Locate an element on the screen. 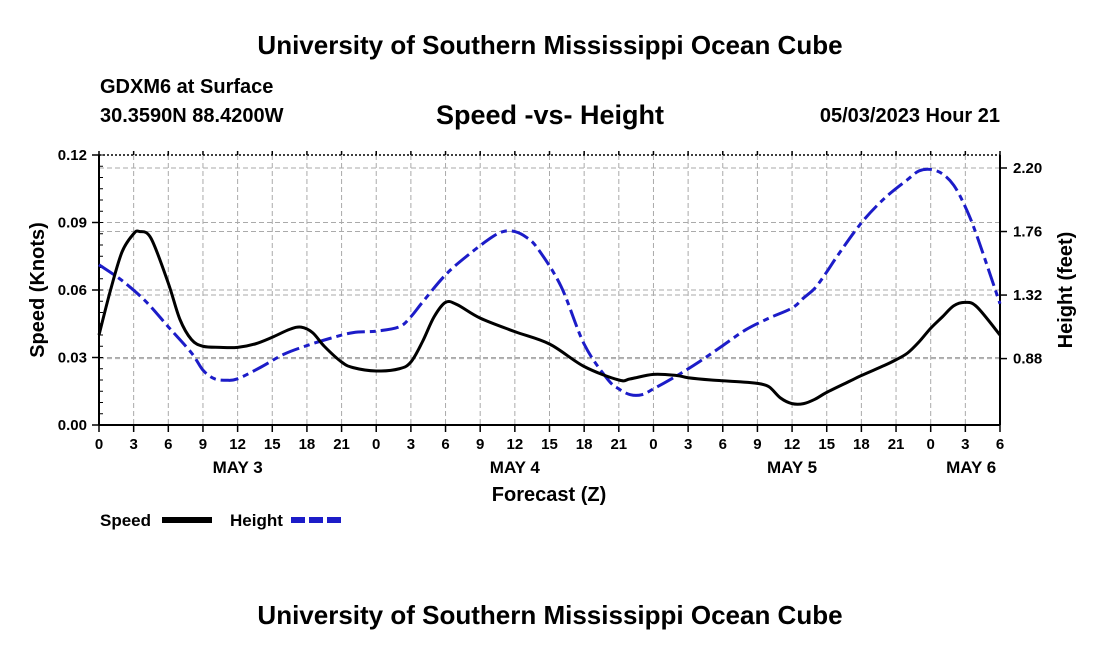  day-label: MAY 4 is located at coordinates (515, 467).